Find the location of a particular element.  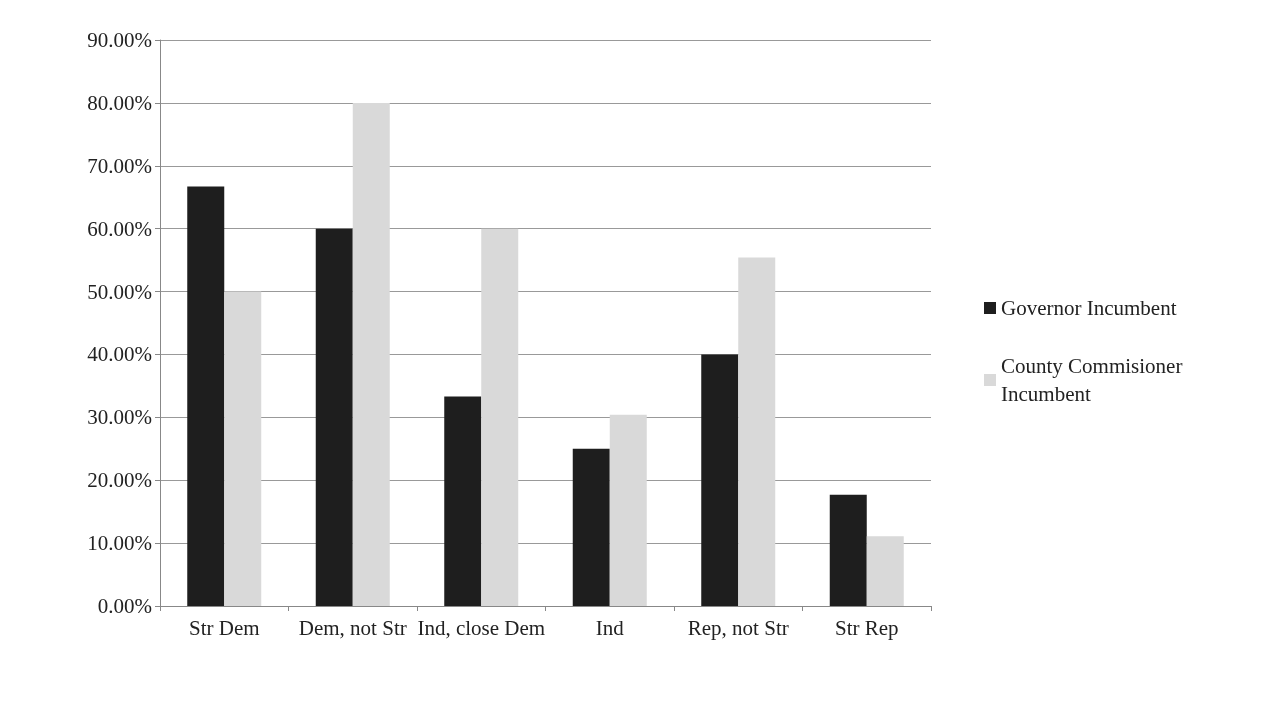

legend-label: County Commisioner Incumbent is located at coordinates (1092, 380).